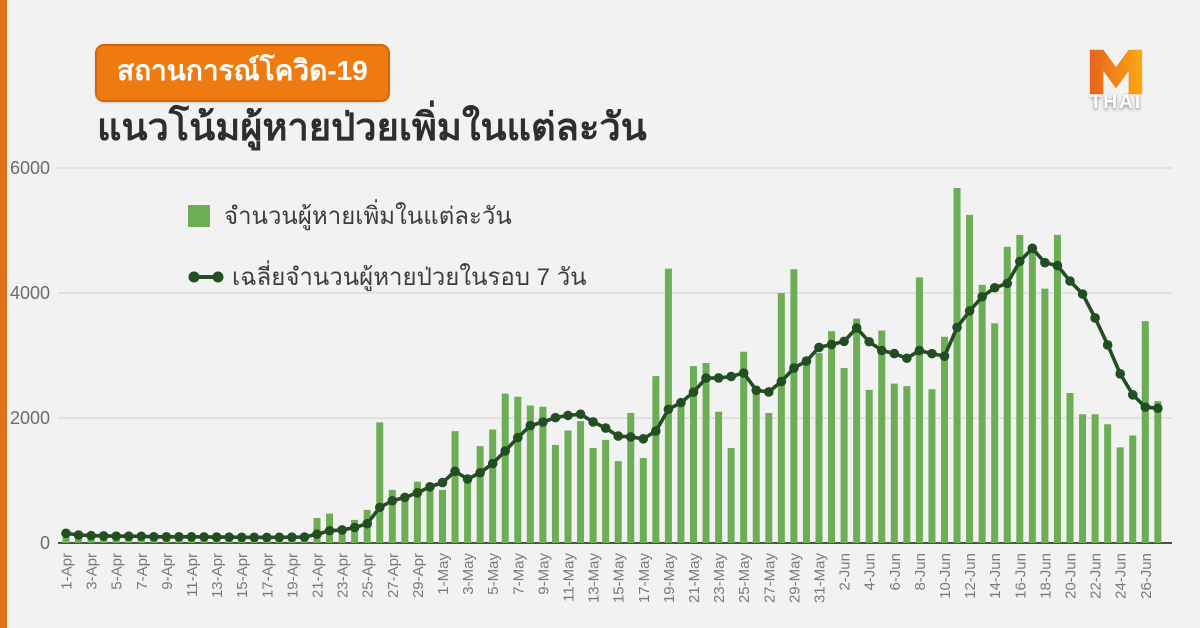 This screenshot has height=628, width=1200. Describe the element at coordinates (242, 575) in the screenshot. I see `x-tick-label: 15-Apr` at that location.